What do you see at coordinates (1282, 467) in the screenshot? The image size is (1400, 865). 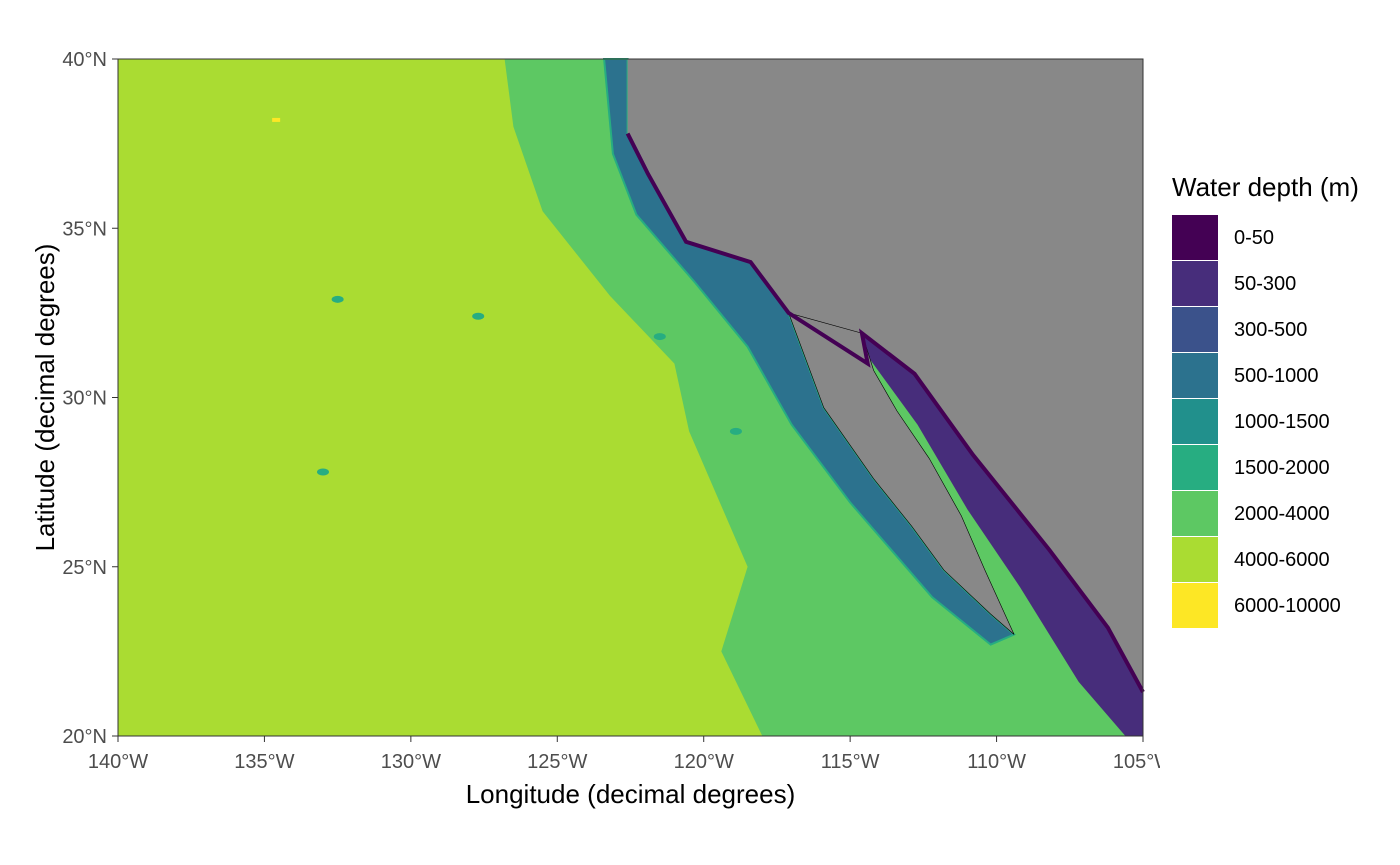 I see `legend-label: 1500-2000` at bounding box center [1282, 467].